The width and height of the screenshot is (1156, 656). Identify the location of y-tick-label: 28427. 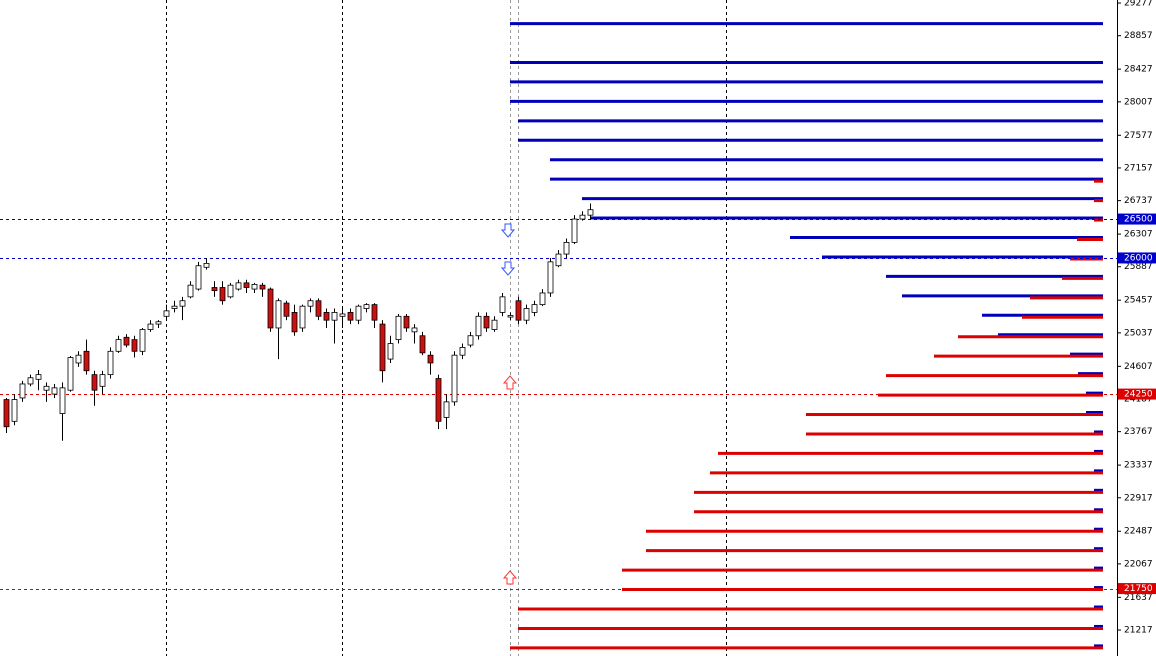
(1138, 70).